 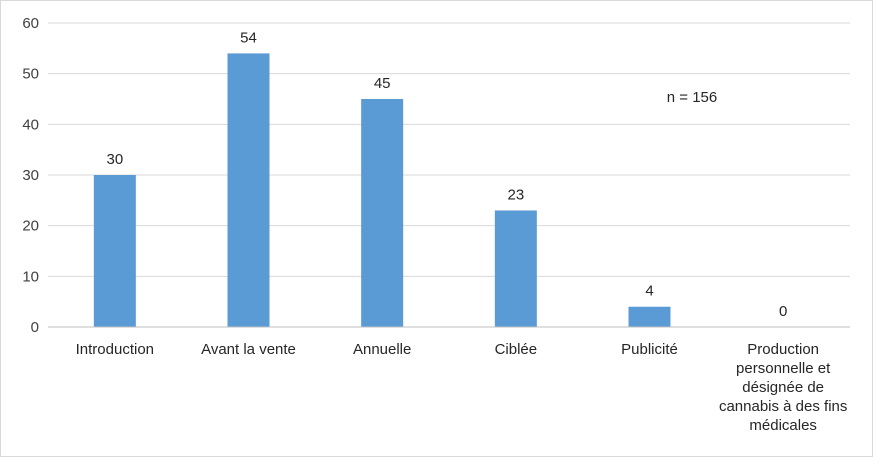 I want to click on y-tick-label: 60, so click(x=30, y=23).